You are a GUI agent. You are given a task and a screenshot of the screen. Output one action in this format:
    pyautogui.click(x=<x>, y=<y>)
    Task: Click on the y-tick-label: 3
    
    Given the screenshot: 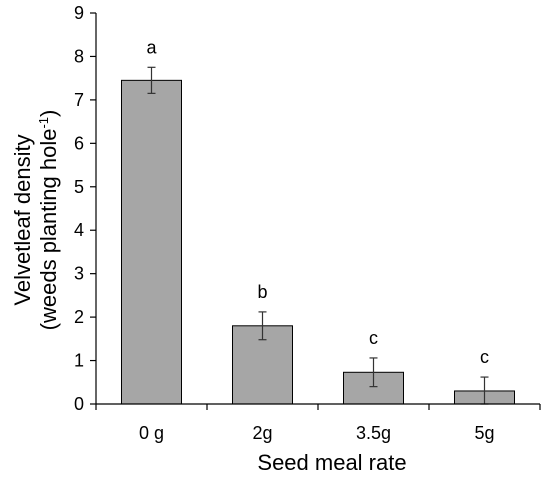 What is the action you would take?
    pyautogui.click(x=79, y=274)
    